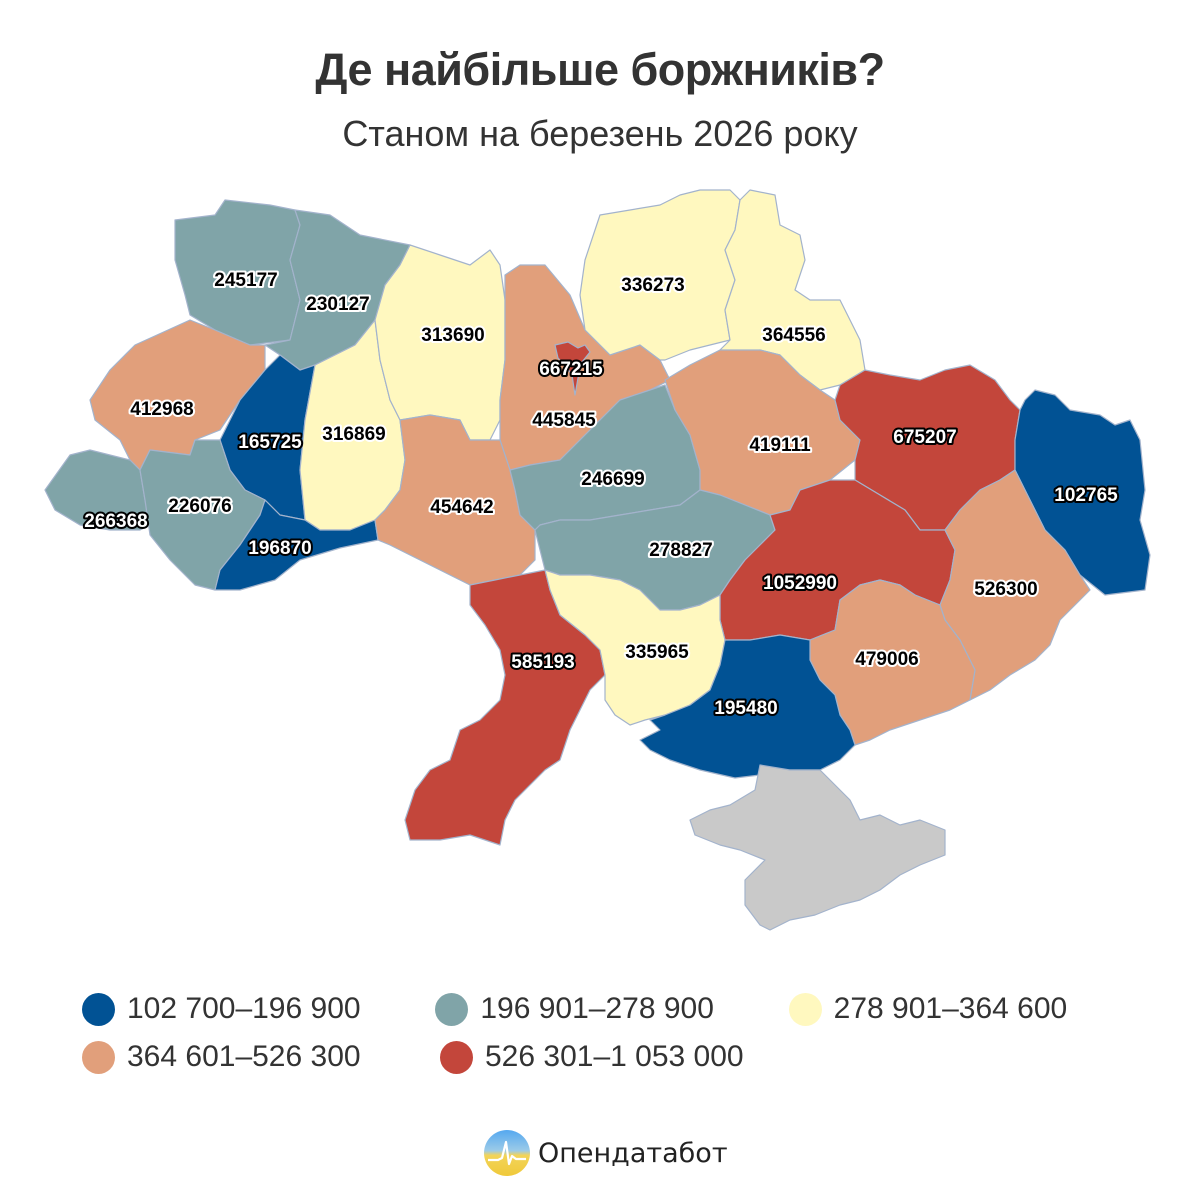  What do you see at coordinates (780, 445) in the screenshot?
I see `value-label: 419111` at bounding box center [780, 445].